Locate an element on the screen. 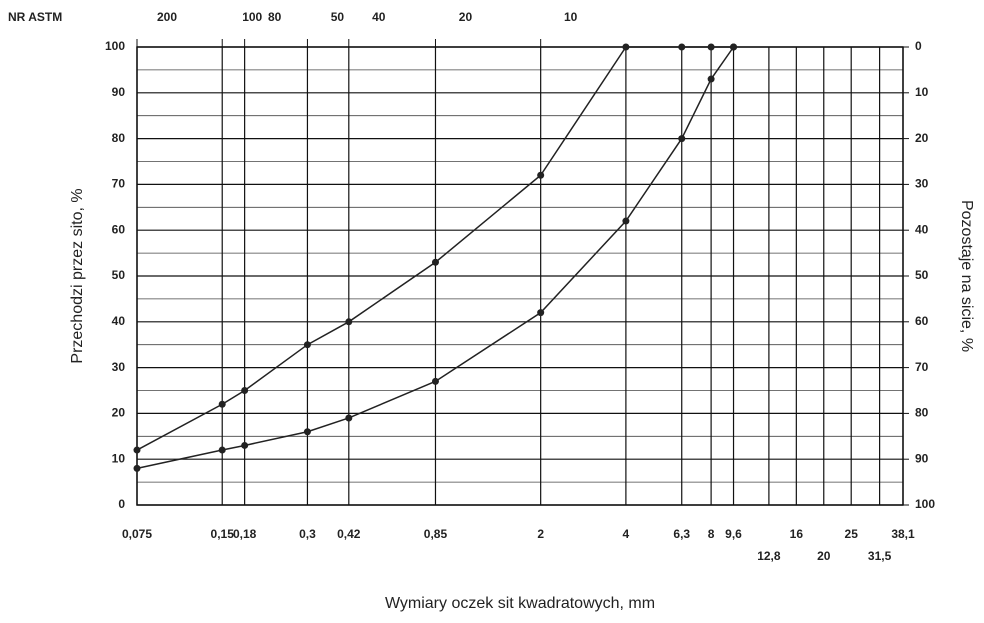 Image resolution: width=984 pixels, height=623 pixels. y-tick-label: 80 is located at coordinates (119, 138).